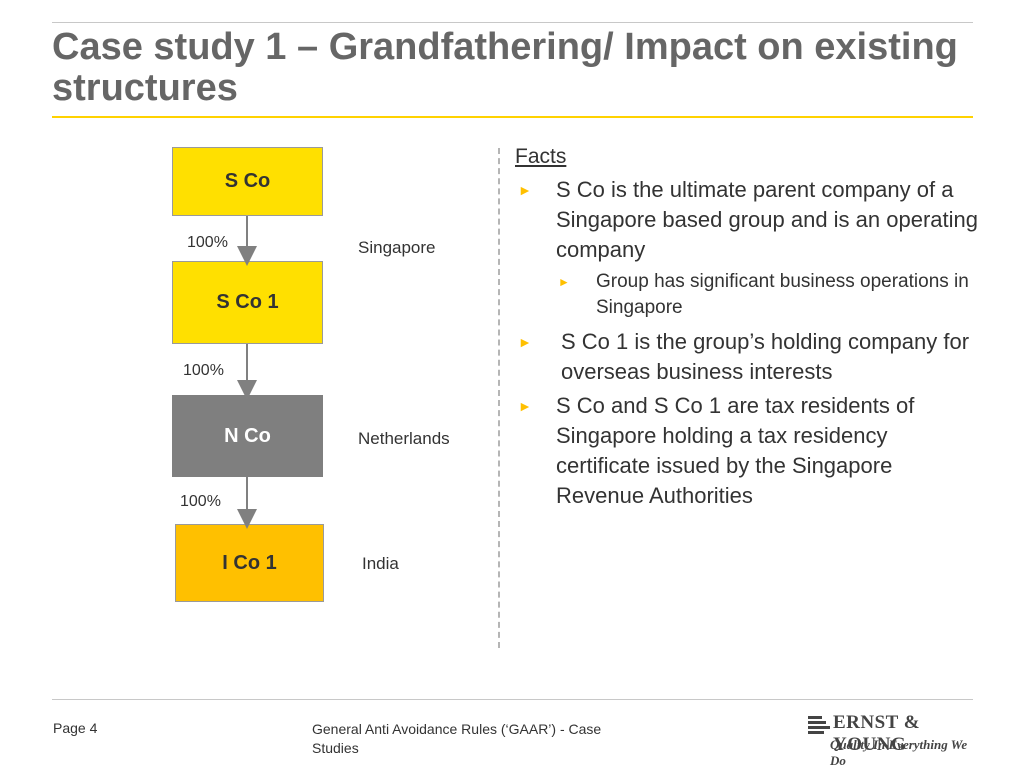 The width and height of the screenshot is (1024, 769). I want to click on country-label-netherlands: Netherlands, so click(404, 438).